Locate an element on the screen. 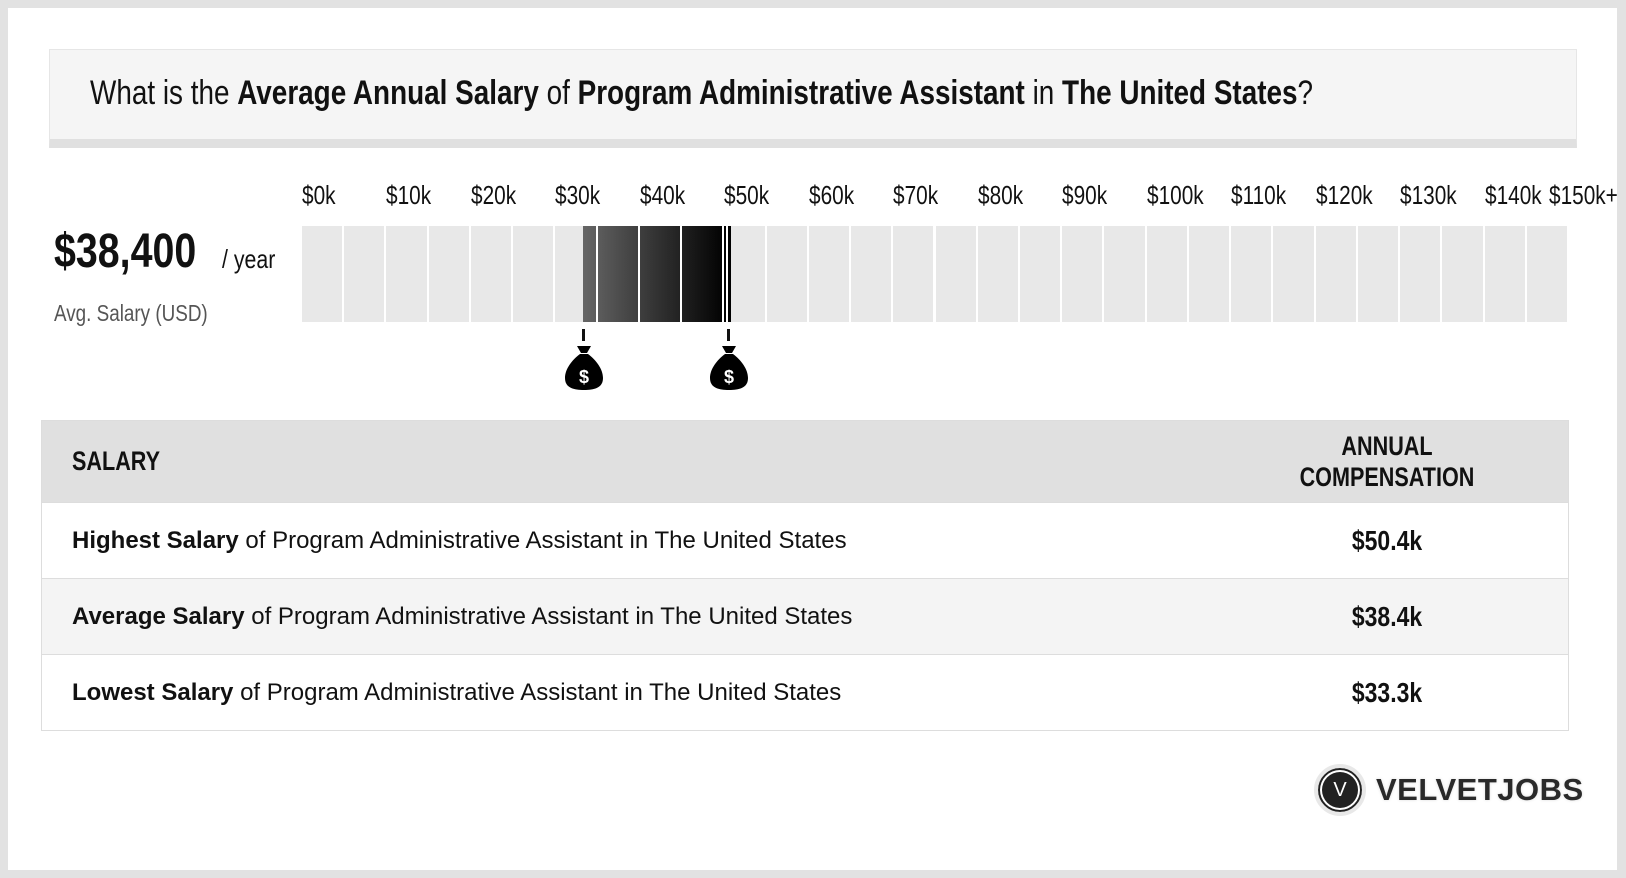  title-bold: Program Administrative Assistant is located at coordinates (801, 93).